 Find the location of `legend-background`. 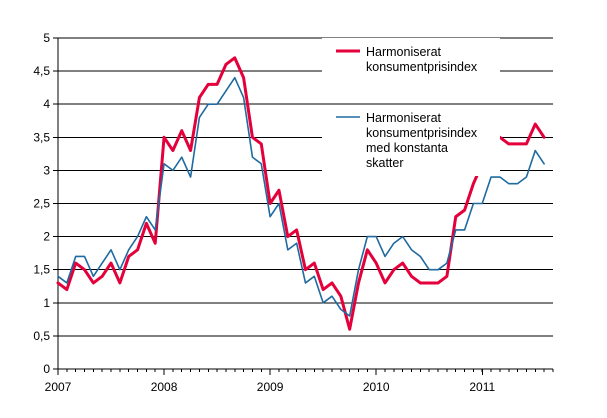

legend-background is located at coordinates (411, 60).